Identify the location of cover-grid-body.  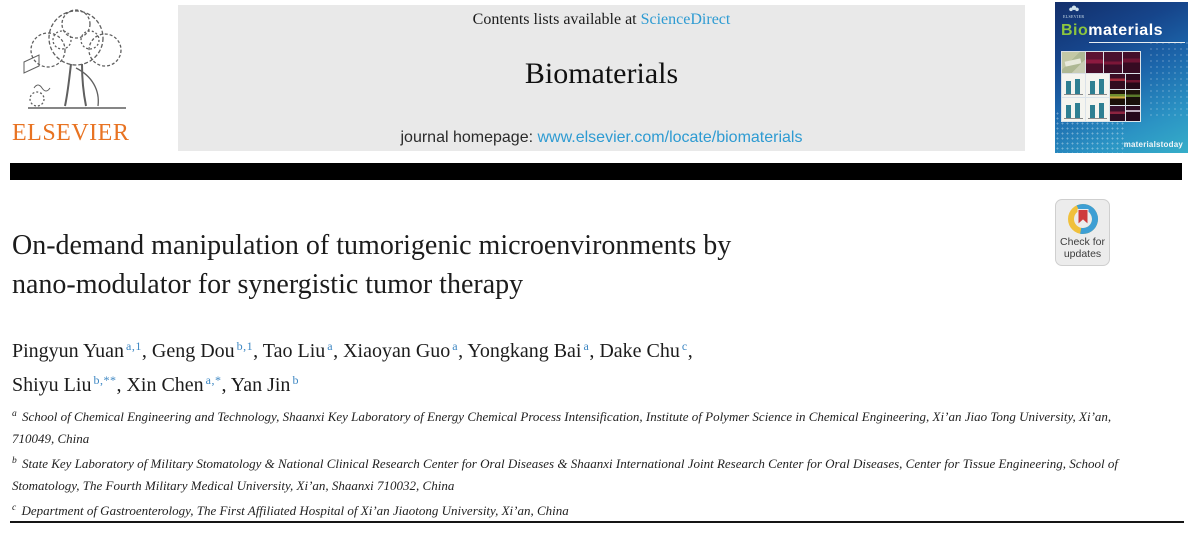
(1101, 97).